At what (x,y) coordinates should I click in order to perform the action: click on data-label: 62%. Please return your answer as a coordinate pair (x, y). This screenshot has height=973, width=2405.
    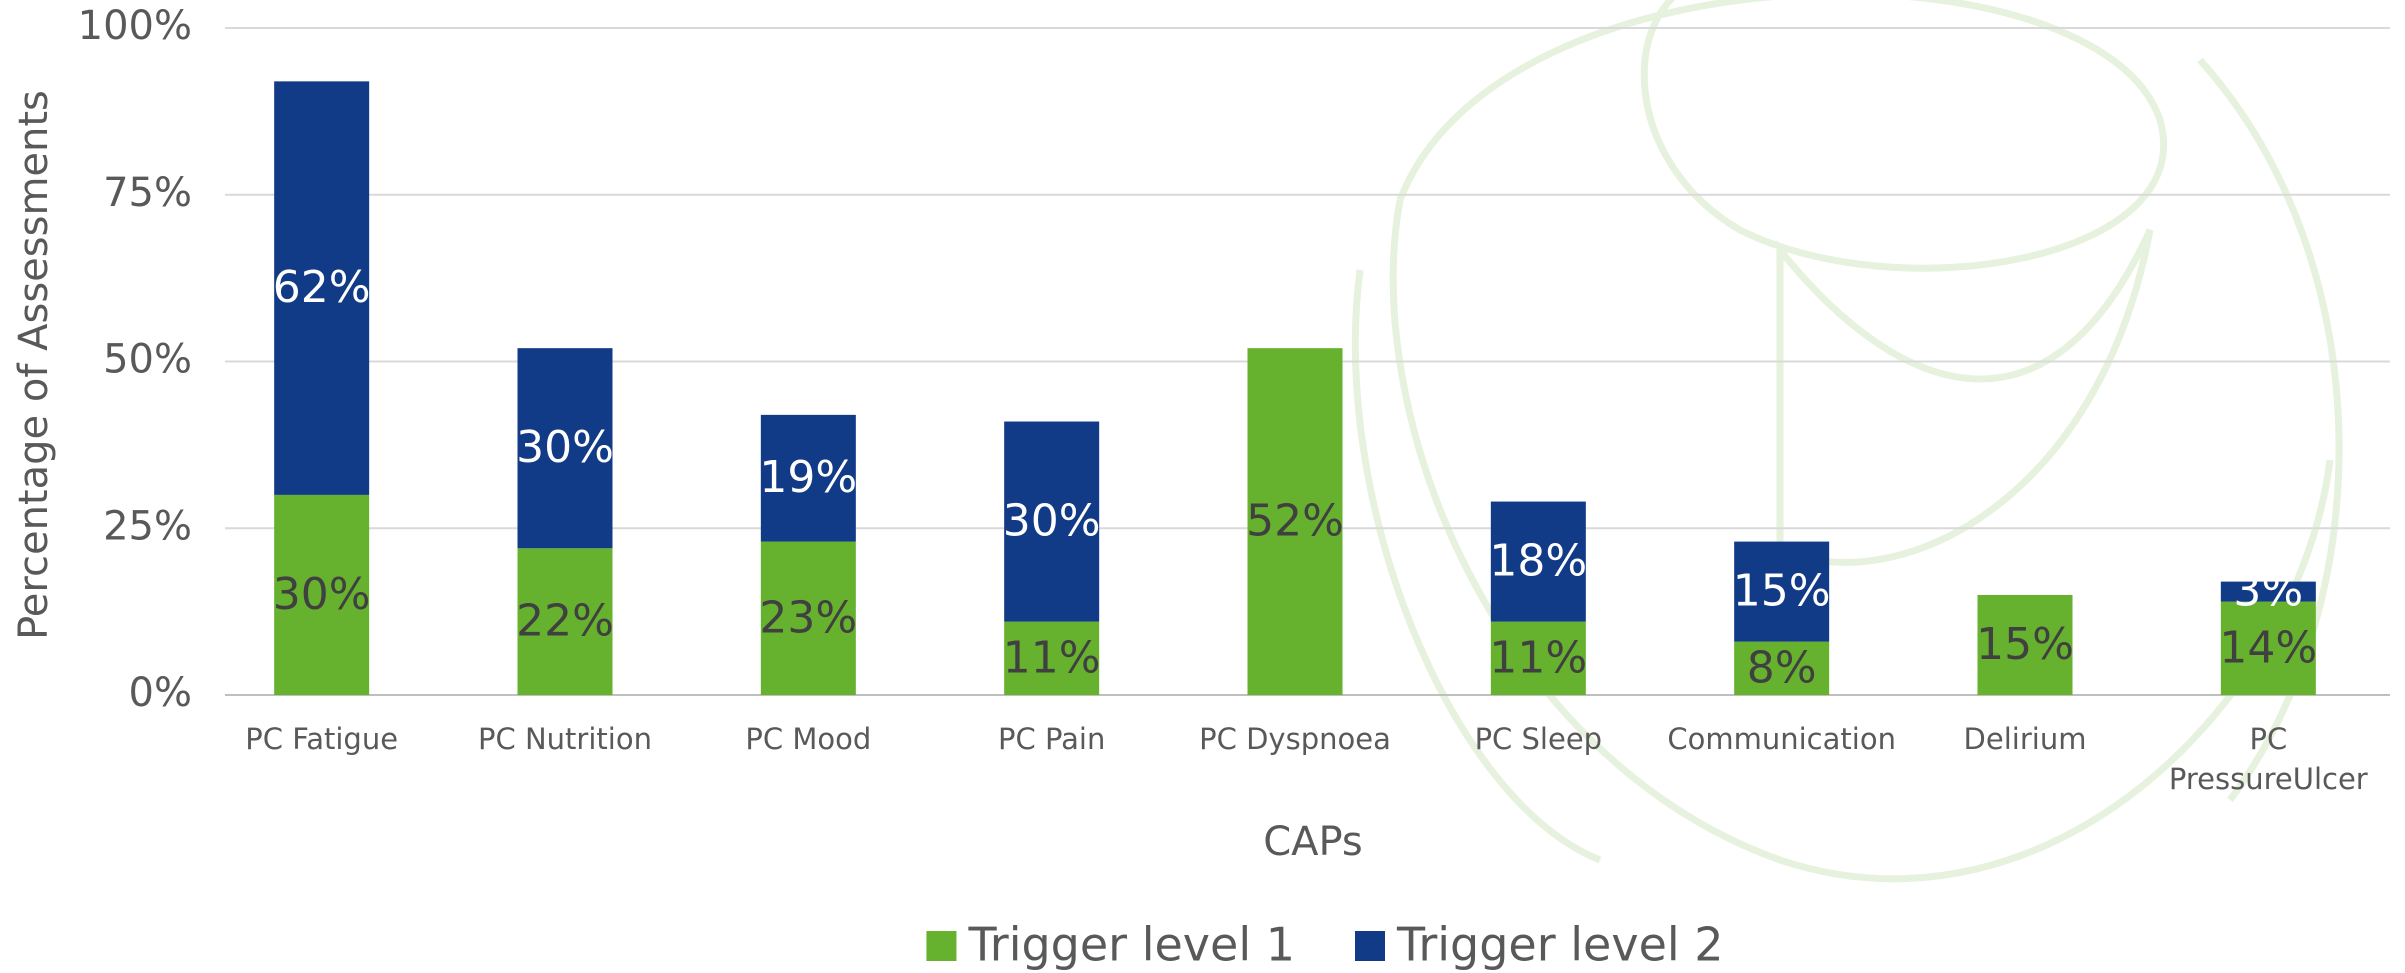
    Looking at the image, I should click on (322, 287).